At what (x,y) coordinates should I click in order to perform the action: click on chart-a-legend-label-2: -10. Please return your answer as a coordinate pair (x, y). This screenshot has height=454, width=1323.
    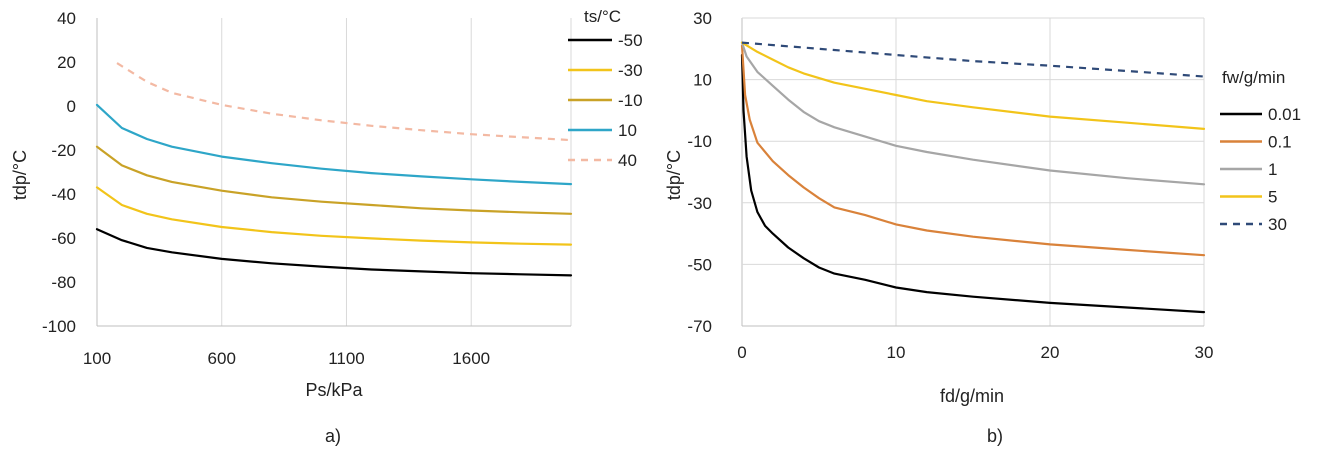
    Looking at the image, I should click on (630, 100).